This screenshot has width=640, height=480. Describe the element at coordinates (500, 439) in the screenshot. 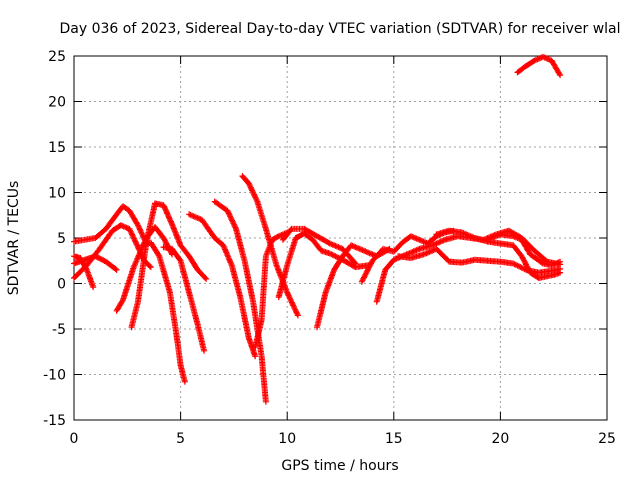

I see `x-tick-label: 20` at that location.